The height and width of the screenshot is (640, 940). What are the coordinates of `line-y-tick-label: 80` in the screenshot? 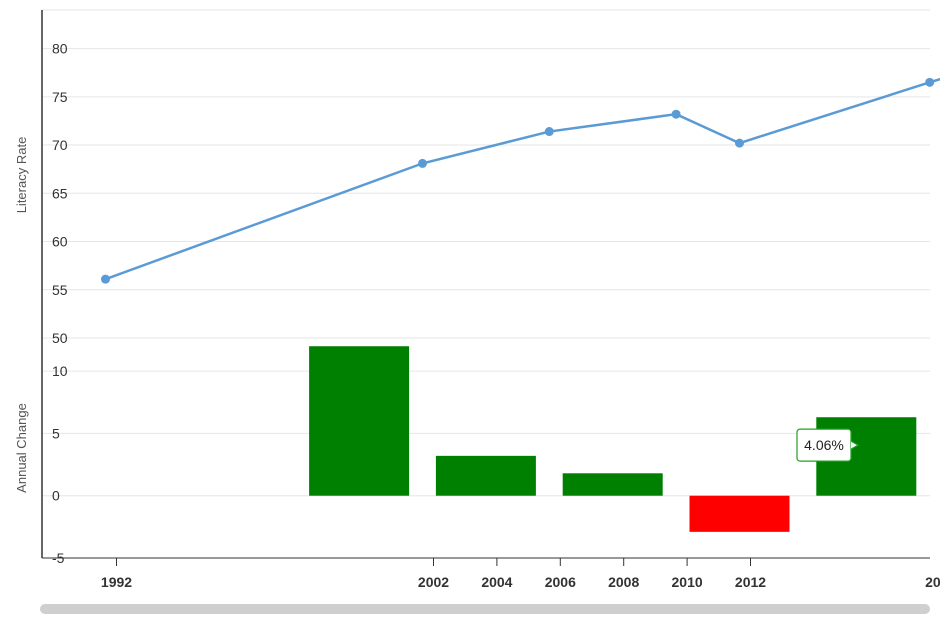 It's located at (60, 49).